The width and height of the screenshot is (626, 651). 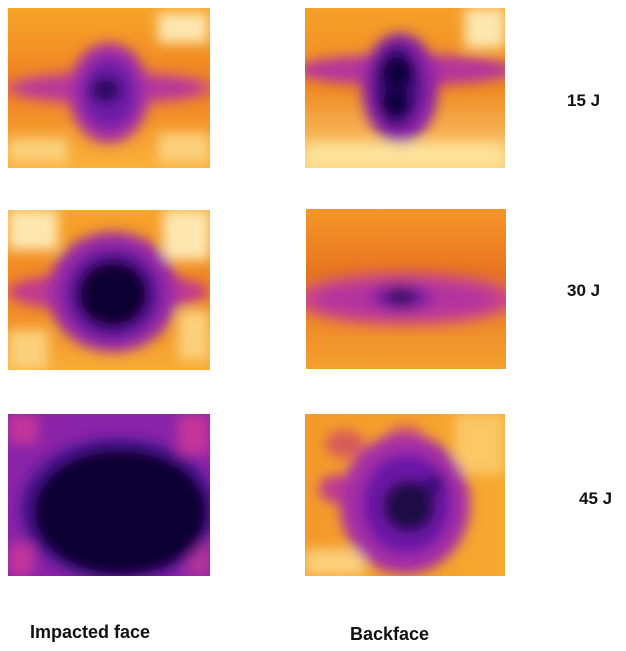 I want to click on thermogram-30j-backface, so click(x=406, y=289).